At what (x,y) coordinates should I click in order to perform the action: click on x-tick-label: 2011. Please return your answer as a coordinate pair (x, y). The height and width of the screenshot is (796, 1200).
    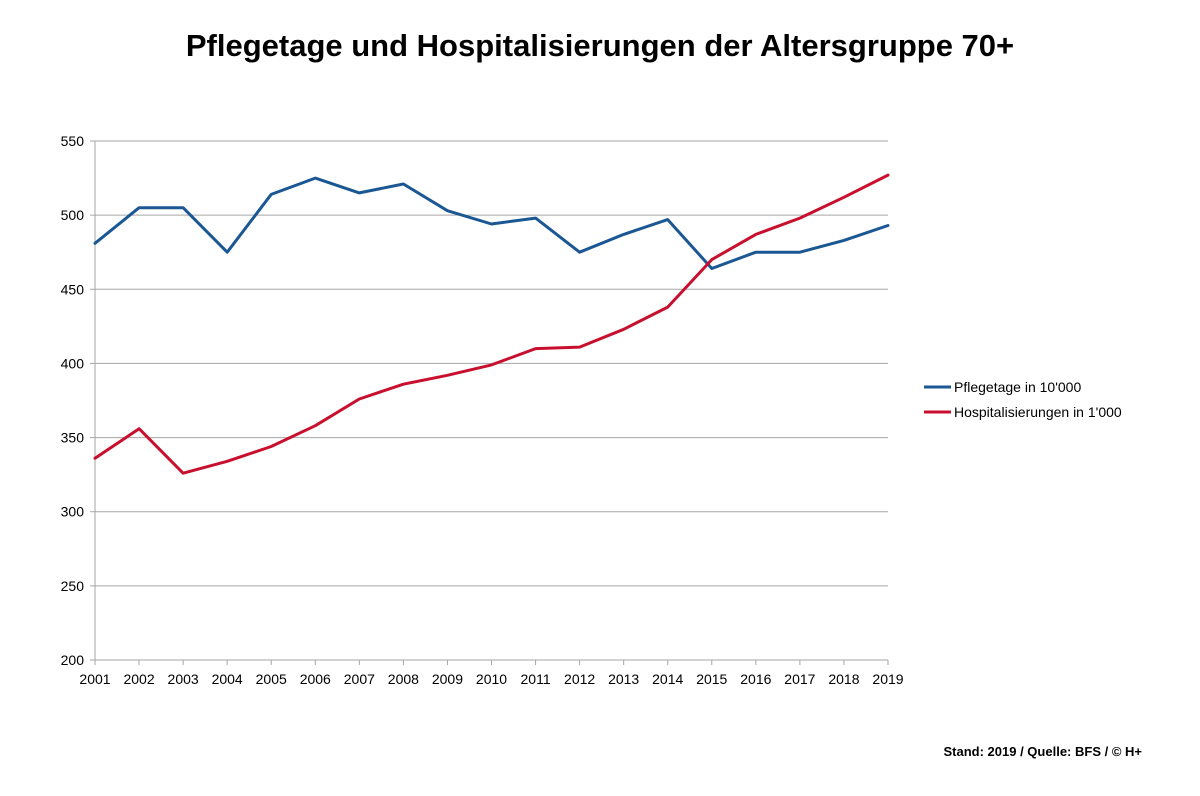
    Looking at the image, I should click on (536, 679).